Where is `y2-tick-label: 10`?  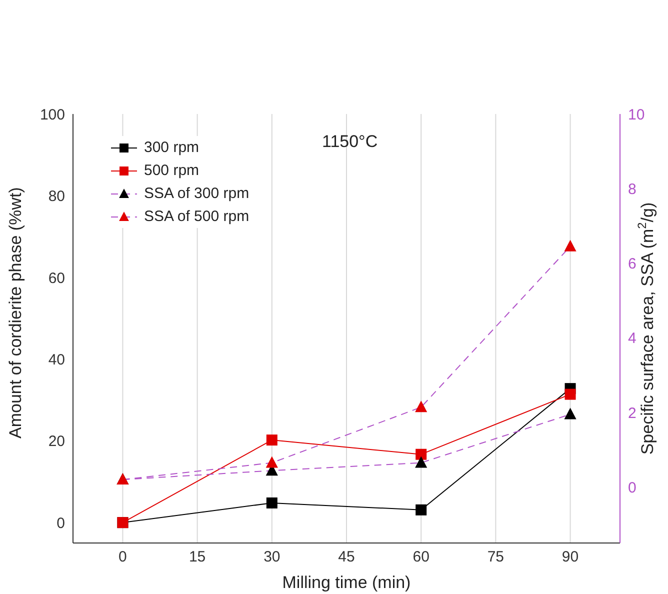 y2-tick-label: 10 is located at coordinates (636, 115).